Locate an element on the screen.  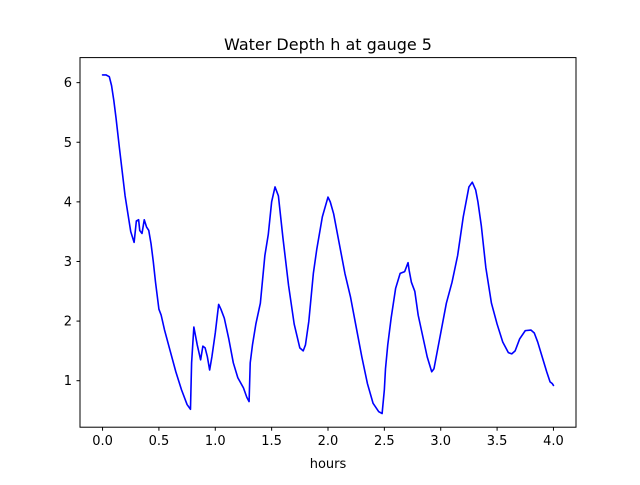
x-tick-label: 2.5 is located at coordinates (384, 441).